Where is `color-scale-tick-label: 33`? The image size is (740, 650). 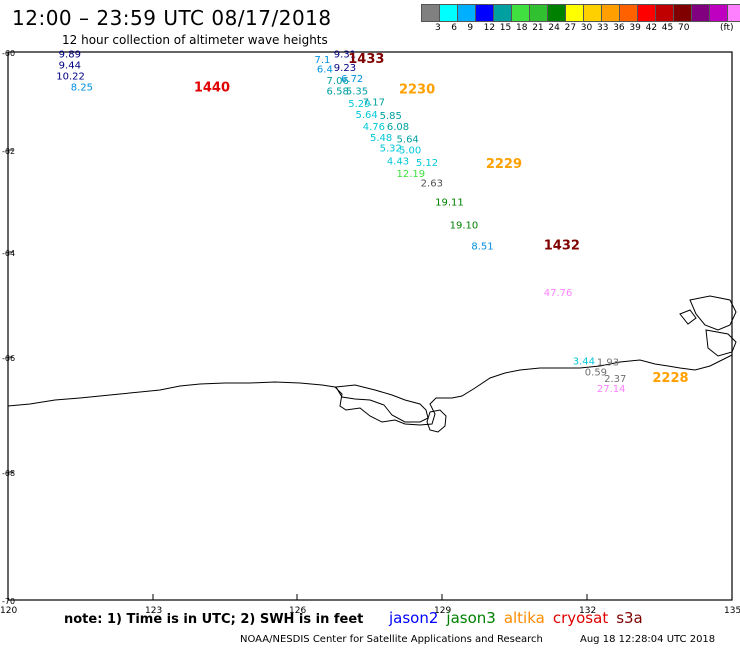 color-scale-tick-label: 33 is located at coordinates (603, 28).